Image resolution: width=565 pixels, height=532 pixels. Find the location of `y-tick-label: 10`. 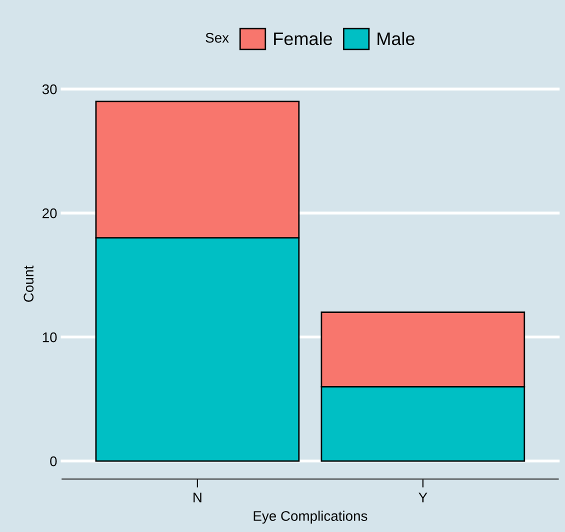

y-tick-label: 10 is located at coordinates (49, 337).